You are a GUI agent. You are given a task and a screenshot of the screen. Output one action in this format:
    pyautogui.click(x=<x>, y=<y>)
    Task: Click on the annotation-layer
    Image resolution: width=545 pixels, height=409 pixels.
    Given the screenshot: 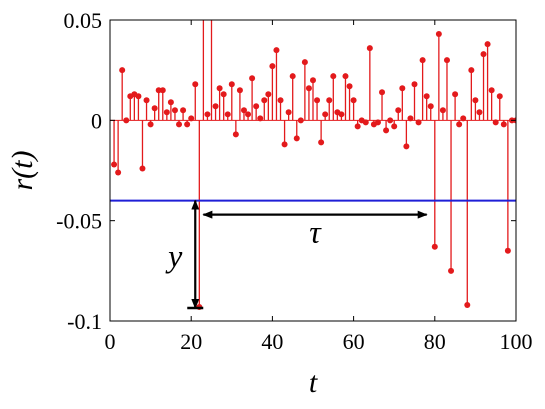 What is the action you would take?
    pyautogui.click(x=307, y=254)
    